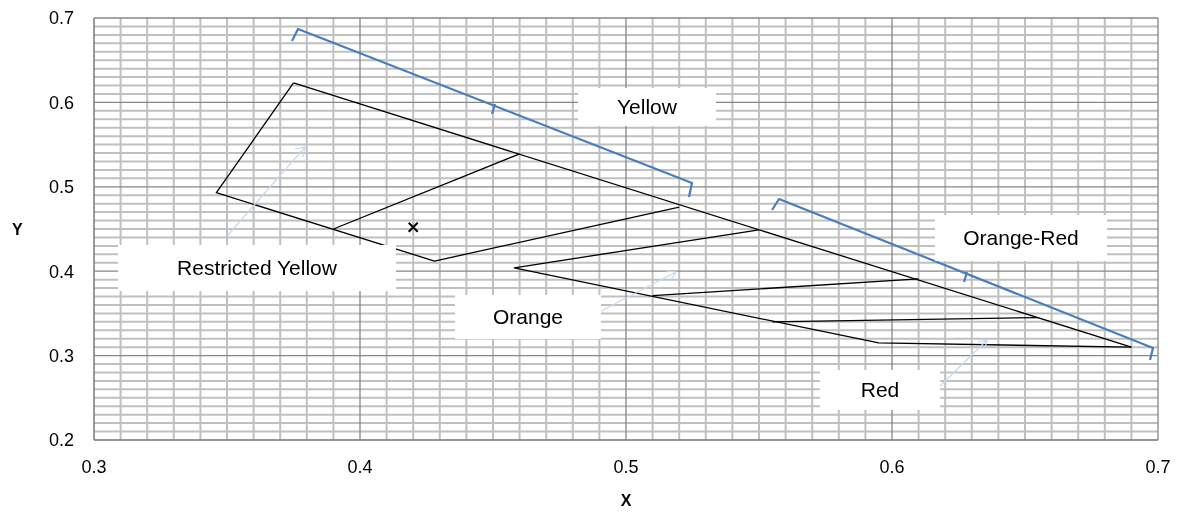  I want to click on text-box: Restricted Yellow, so click(257, 268).